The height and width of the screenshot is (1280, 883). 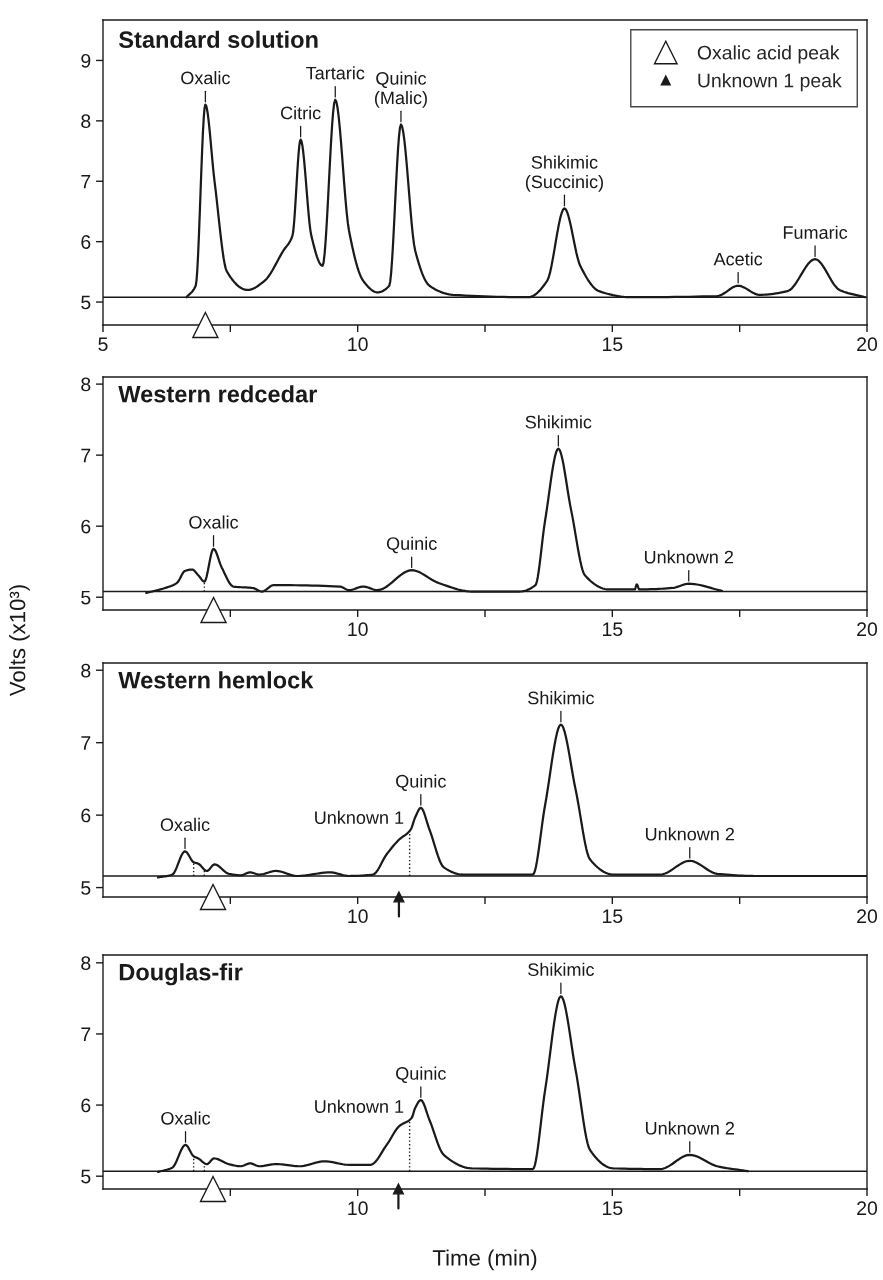 I want to click on annotation: Quinic (Malic), so click(x=401, y=89).